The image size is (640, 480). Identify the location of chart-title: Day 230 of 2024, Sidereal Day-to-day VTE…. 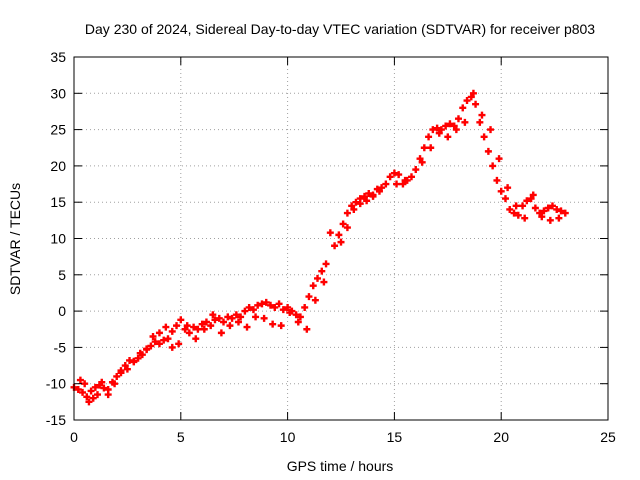
(340, 29).